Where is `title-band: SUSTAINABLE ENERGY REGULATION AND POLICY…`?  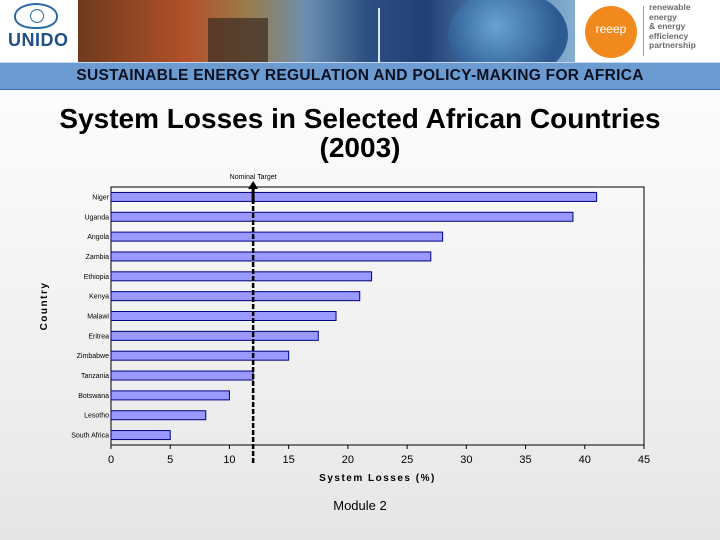 title-band: SUSTAINABLE ENERGY REGULATION AND POLICY… is located at coordinates (360, 76).